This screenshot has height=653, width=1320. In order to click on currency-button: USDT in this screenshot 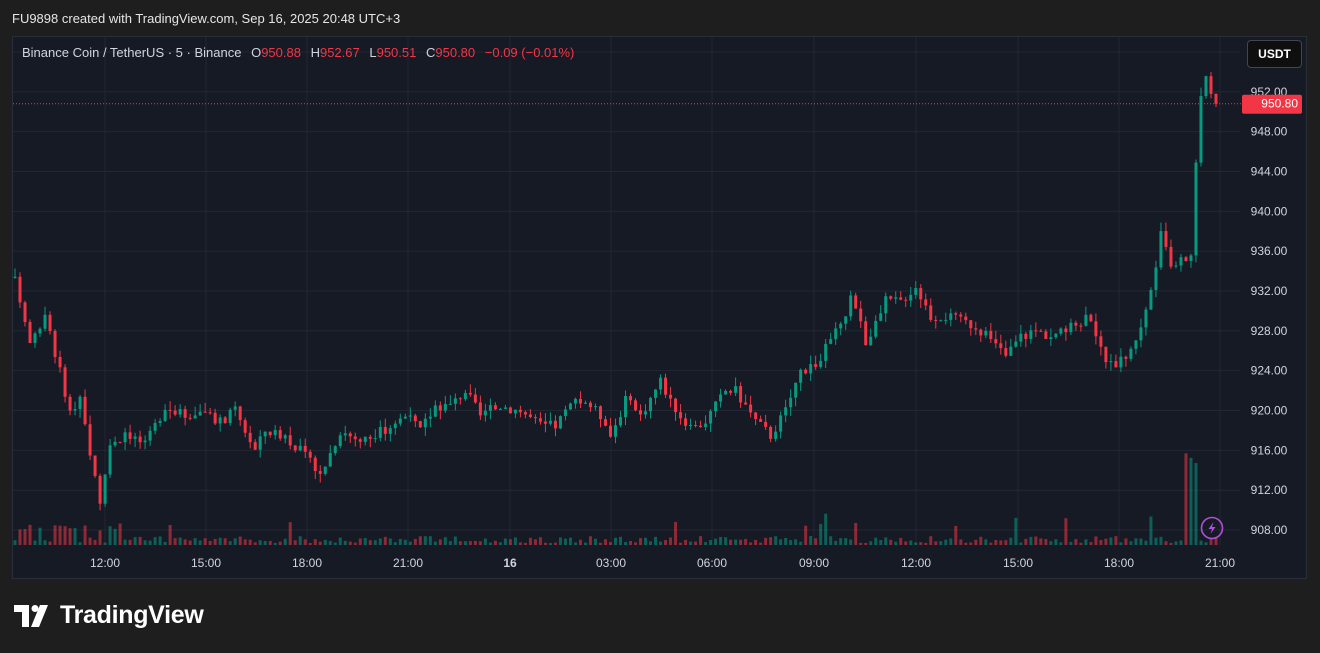, I will do `click(1274, 54)`.